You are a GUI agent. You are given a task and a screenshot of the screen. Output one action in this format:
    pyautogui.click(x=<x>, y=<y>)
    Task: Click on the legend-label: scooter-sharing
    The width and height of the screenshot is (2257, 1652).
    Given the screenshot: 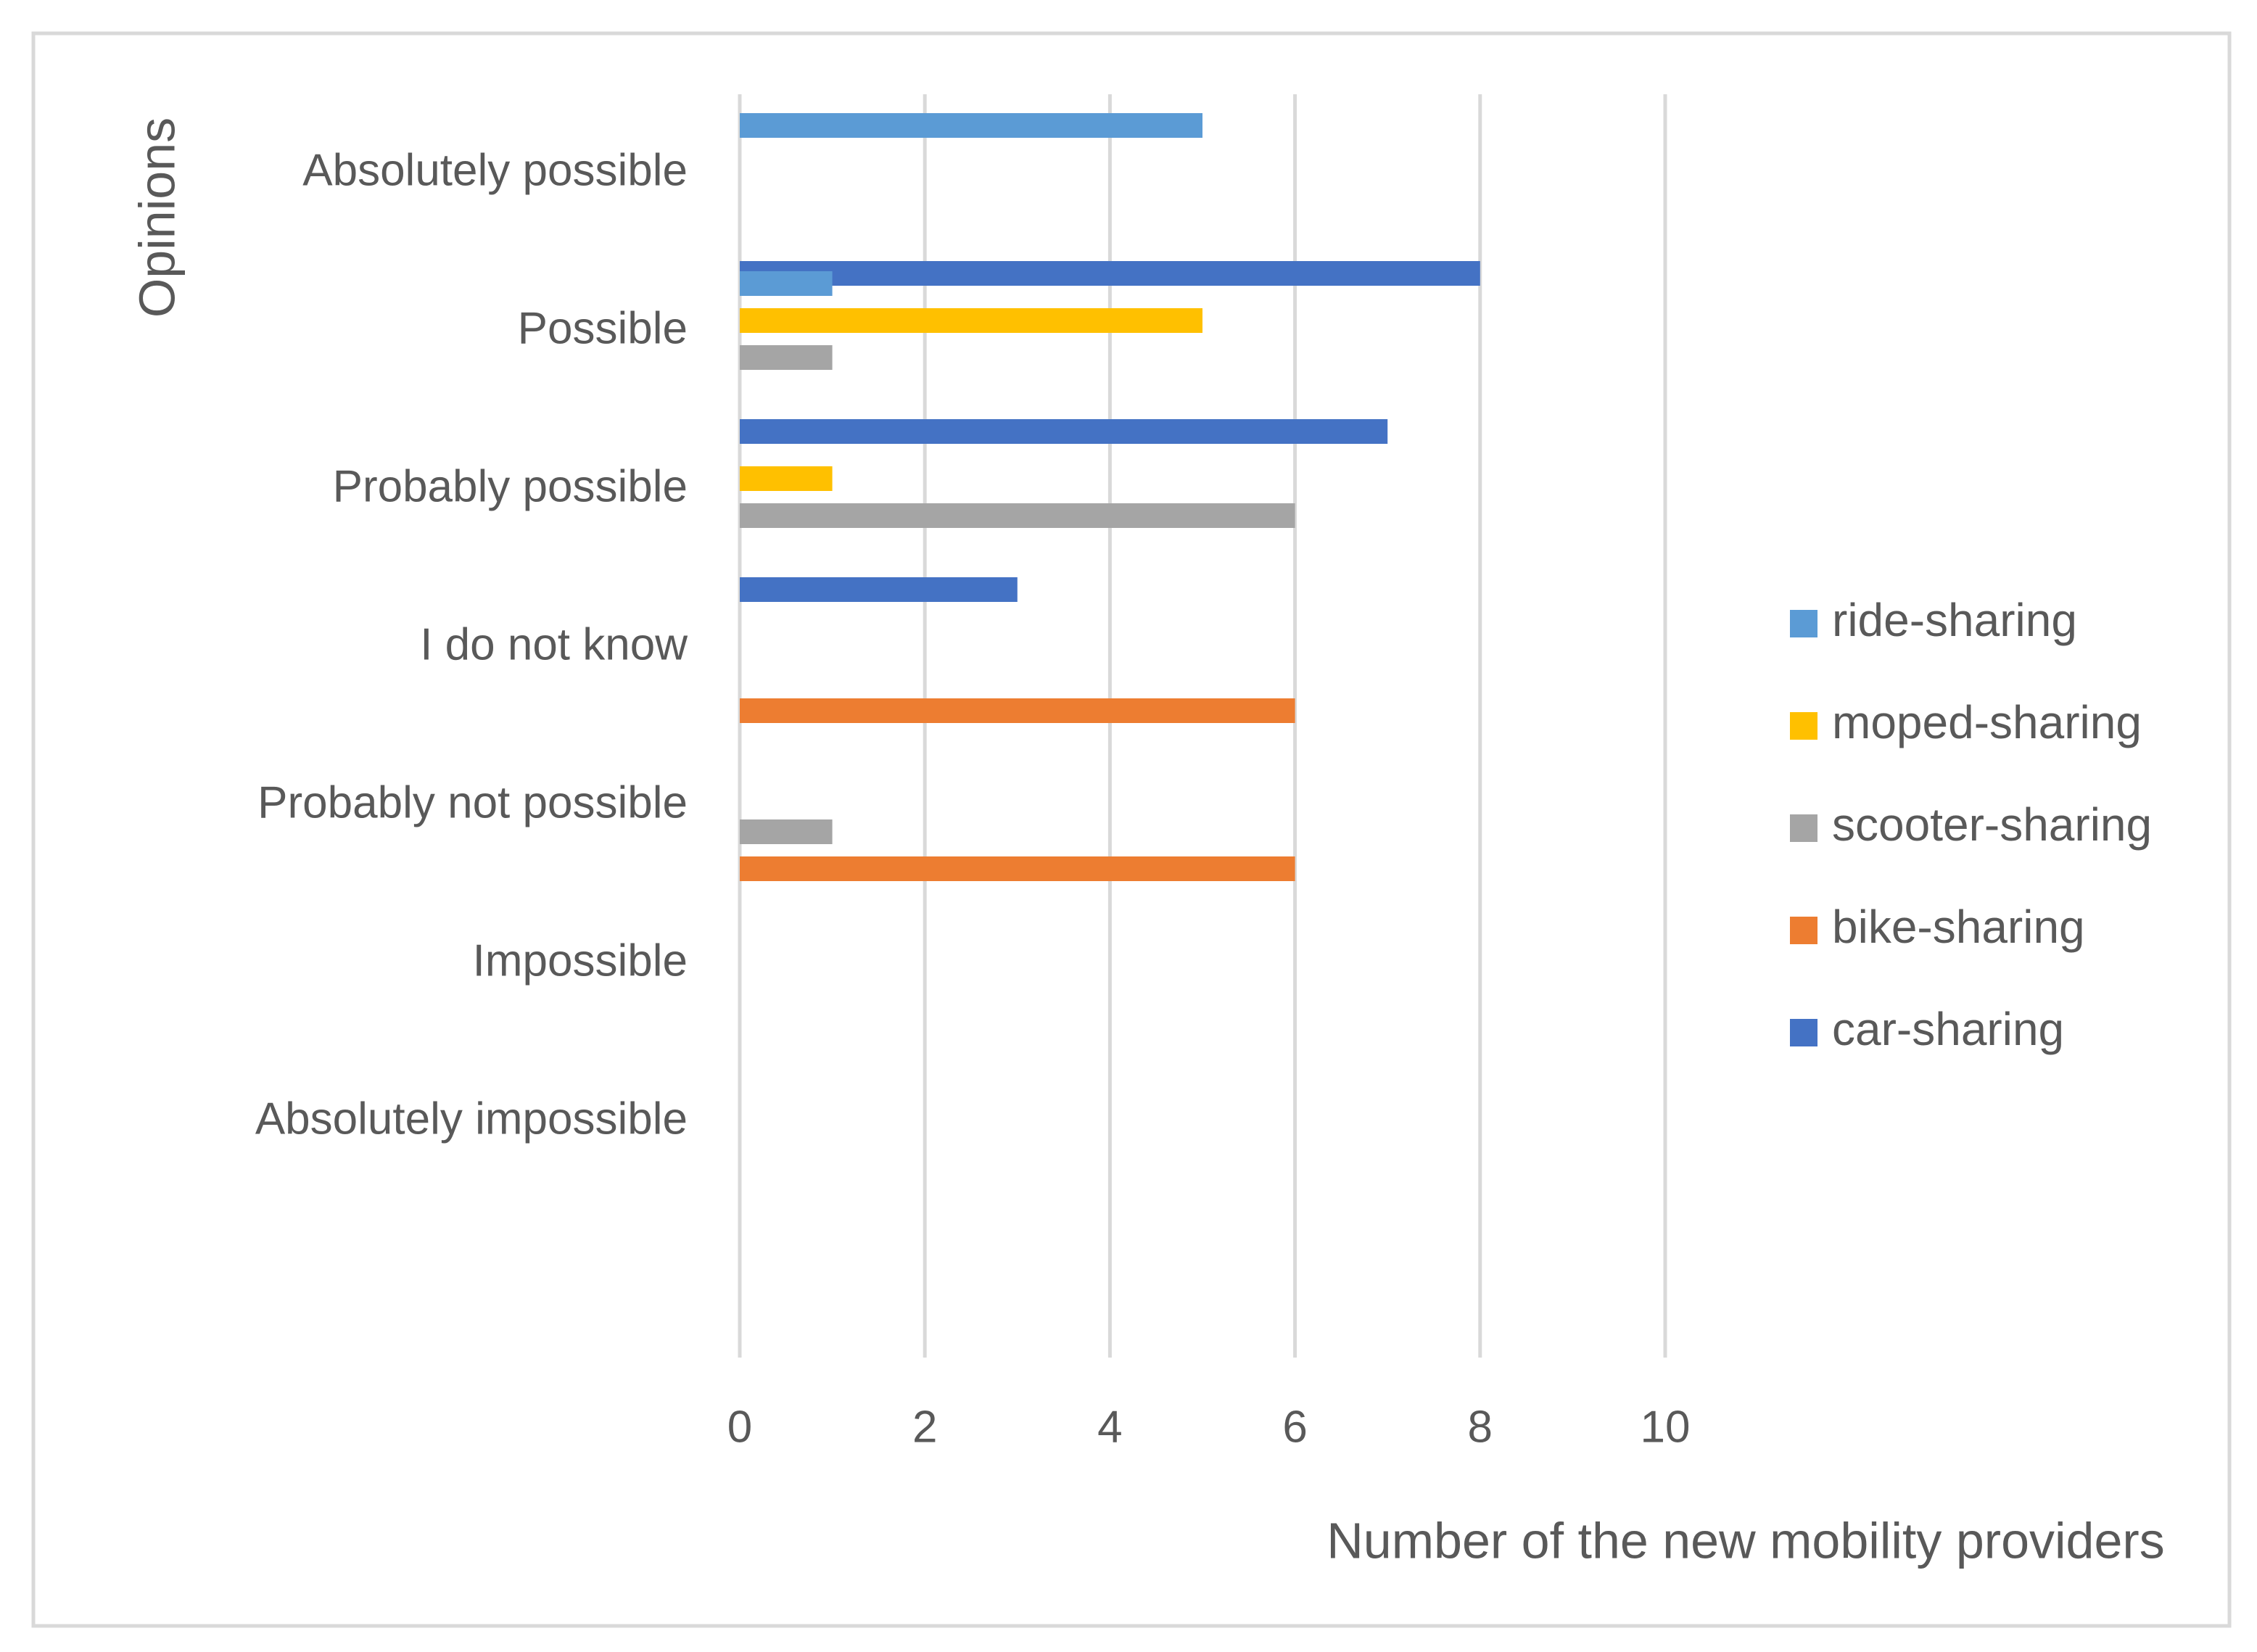 What is the action you would take?
    pyautogui.click(x=1992, y=824)
    